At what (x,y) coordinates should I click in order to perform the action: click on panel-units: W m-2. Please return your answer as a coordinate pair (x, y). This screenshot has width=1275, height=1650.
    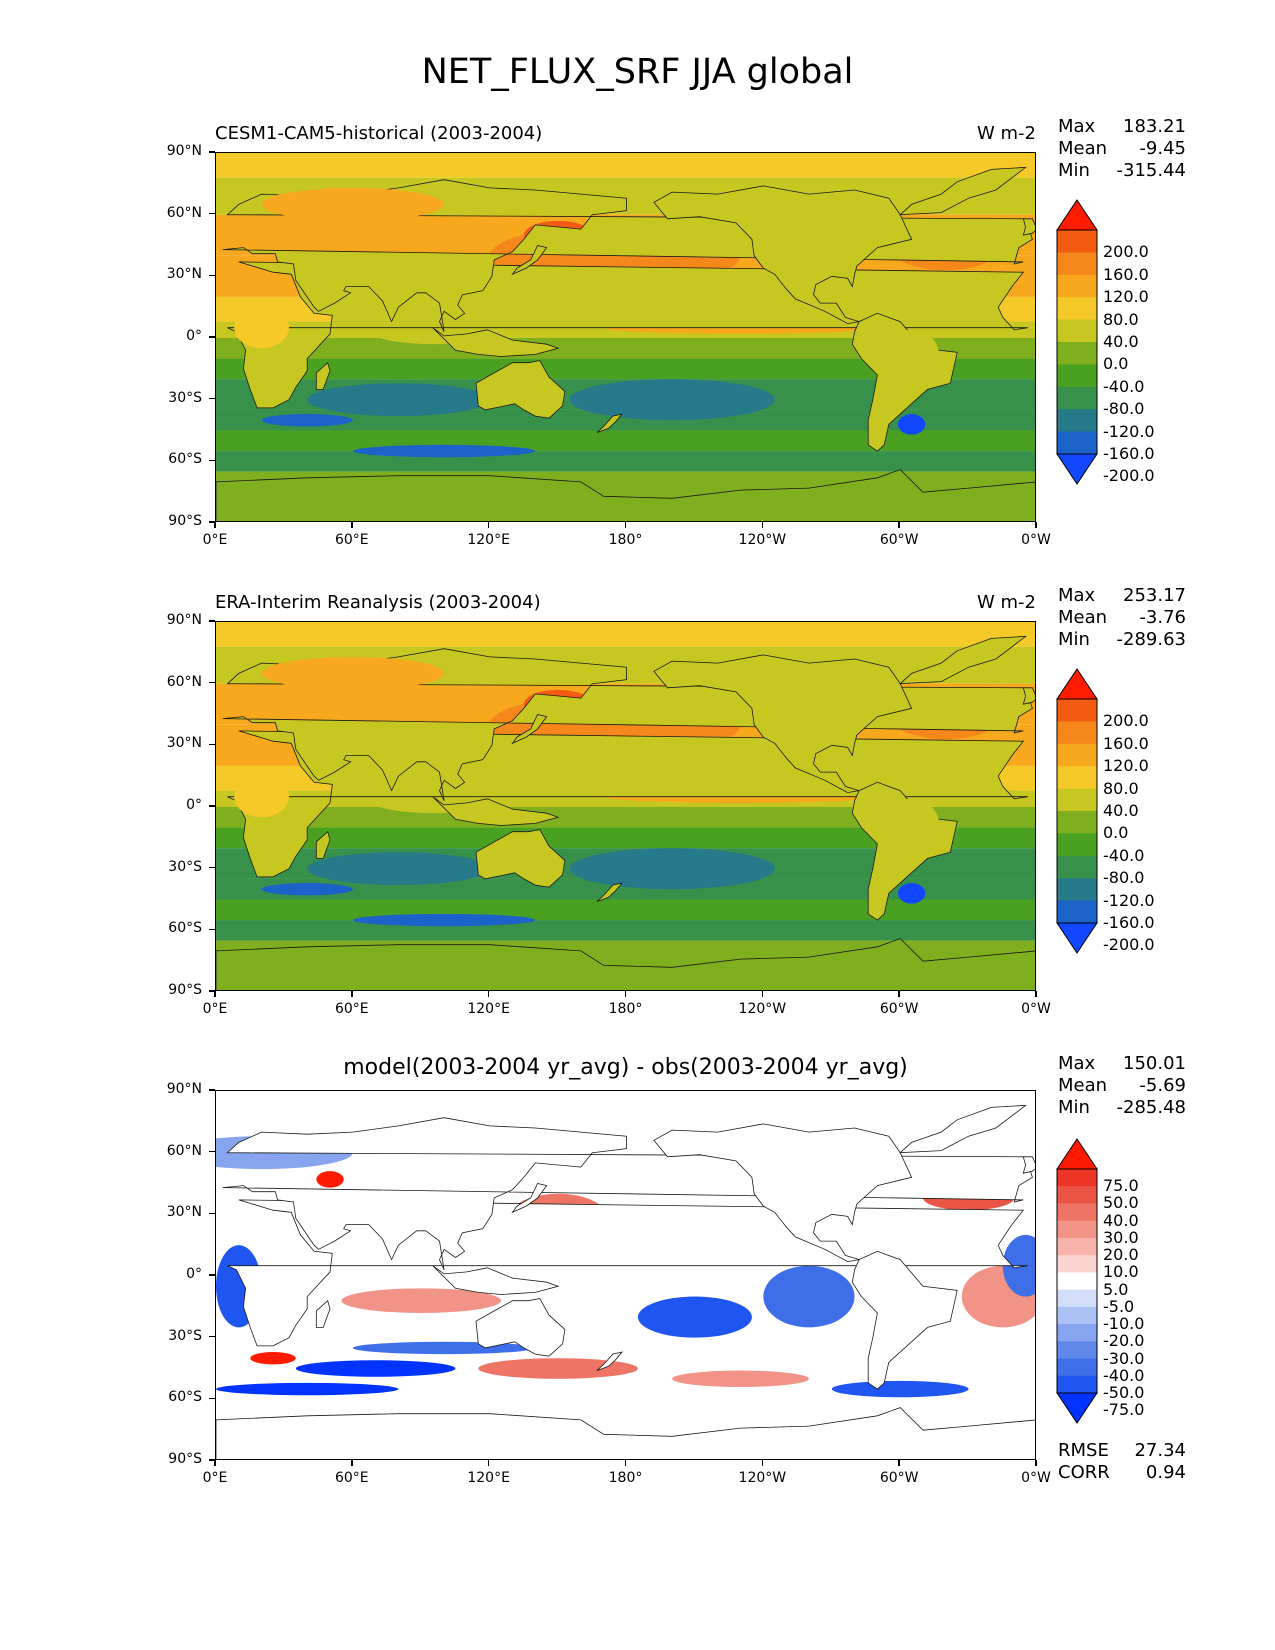
    Looking at the image, I should click on (1006, 602).